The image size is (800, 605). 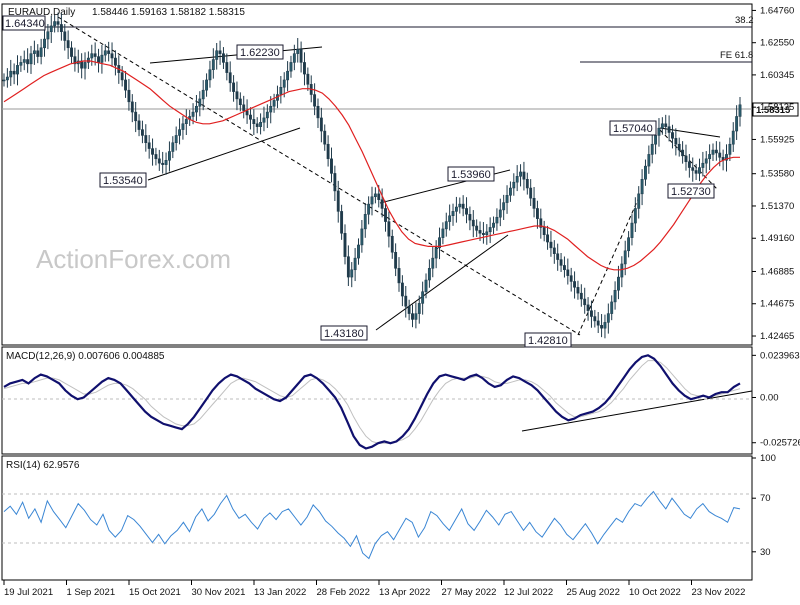 What do you see at coordinates (280, 592) in the screenshot?
I see `date-tick-label: 13 Jan 2022` at bounding box center [280, 592].